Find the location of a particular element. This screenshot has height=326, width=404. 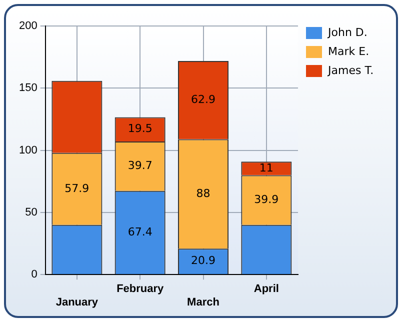

x-tick-label: January is located at coordinates (77, 302).